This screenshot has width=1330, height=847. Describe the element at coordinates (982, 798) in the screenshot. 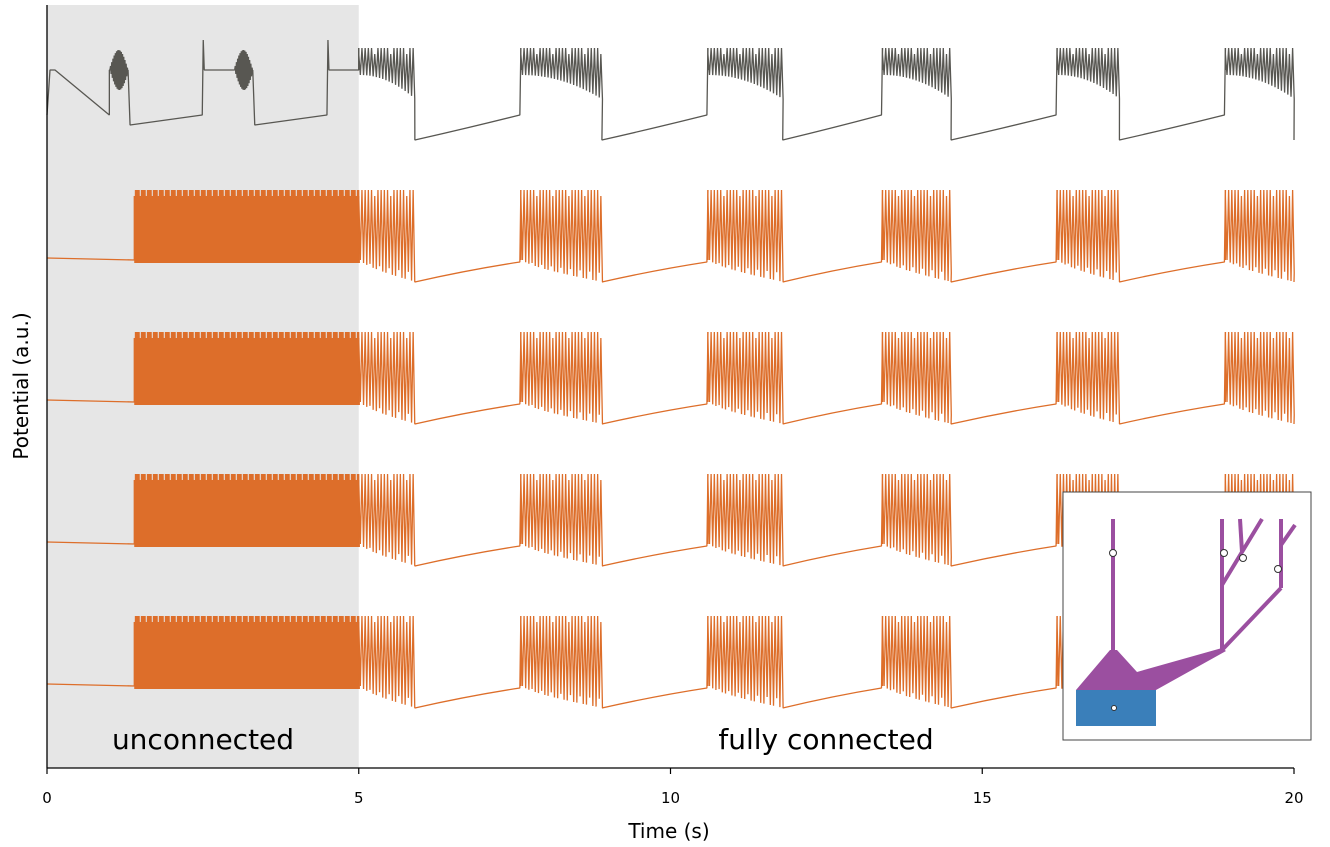

I see `x-tick-label: 15` at that location.